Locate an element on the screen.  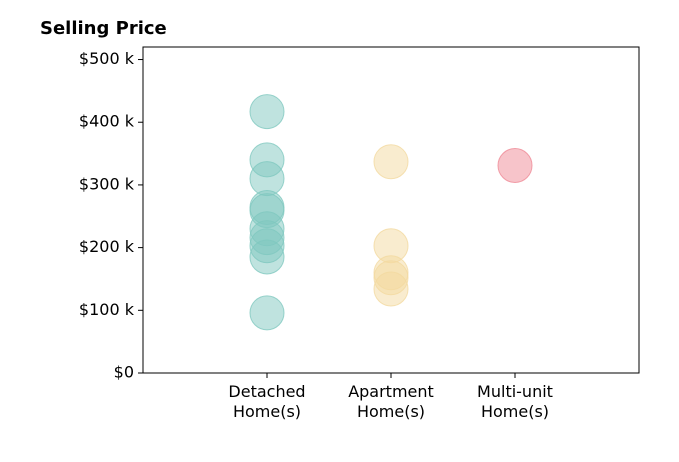
y-tick-label: $0 is located at coordinates (124, 372).